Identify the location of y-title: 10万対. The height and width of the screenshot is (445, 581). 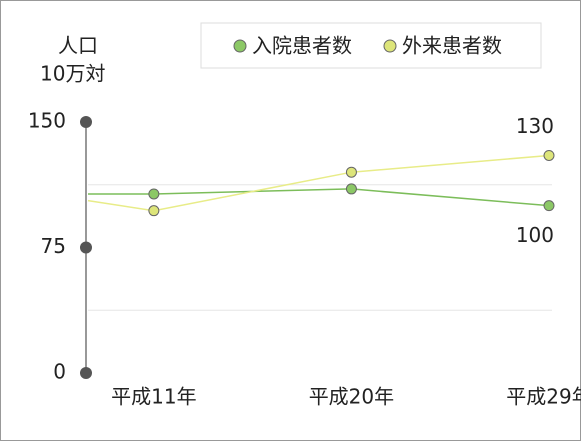
(72, 74).